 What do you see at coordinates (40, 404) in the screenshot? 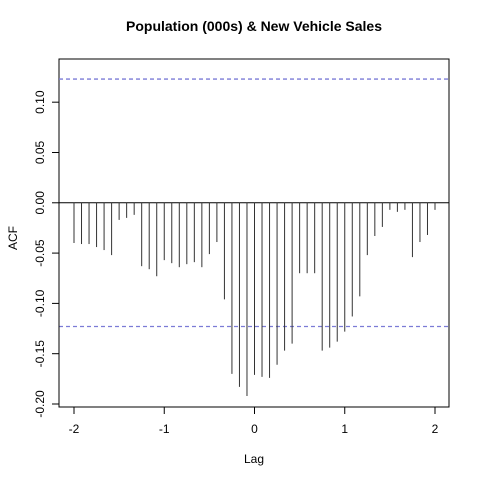
I see `y-tick-label: -0.20` at bounding box center [40, 404].